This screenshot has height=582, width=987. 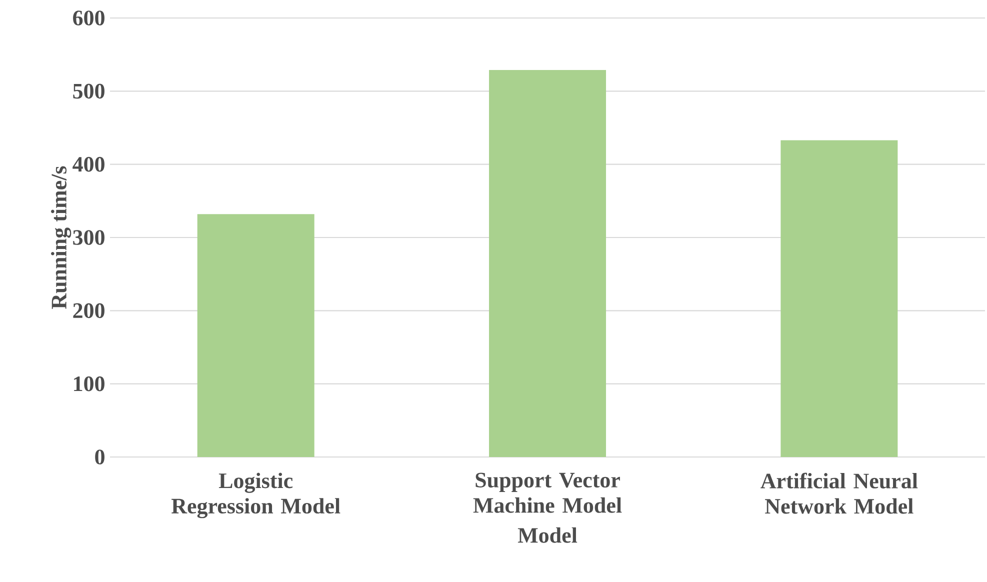 What do you see at coordinates (61, 237) in the screenshot?
I see `y-axis-title: Running time/s` at bounding box center [61, 237].